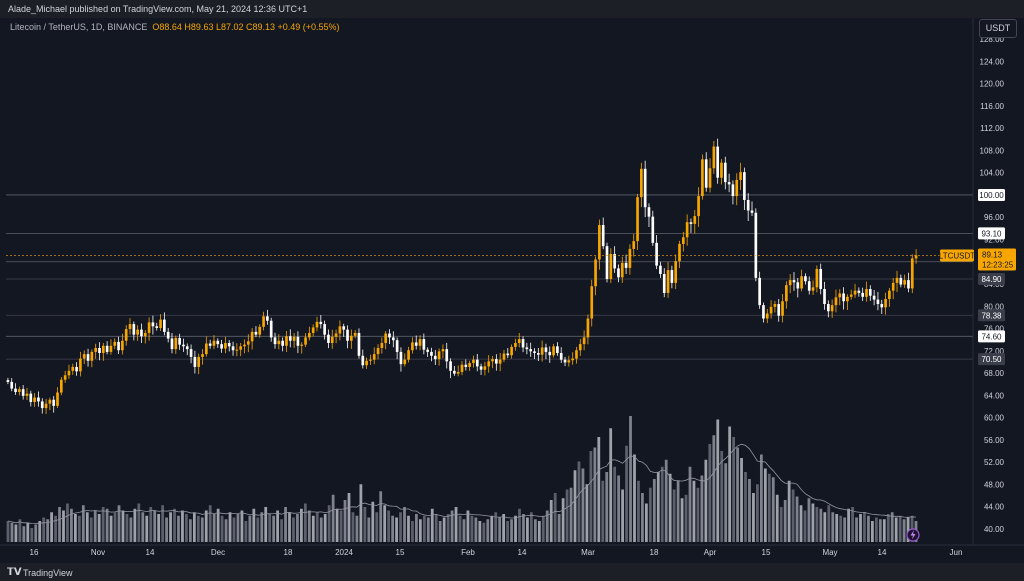  What do you see at coordinates (588, 552) in the screenshot?
I see `x-tick-label: Mar` at bounding box center [588, 552].